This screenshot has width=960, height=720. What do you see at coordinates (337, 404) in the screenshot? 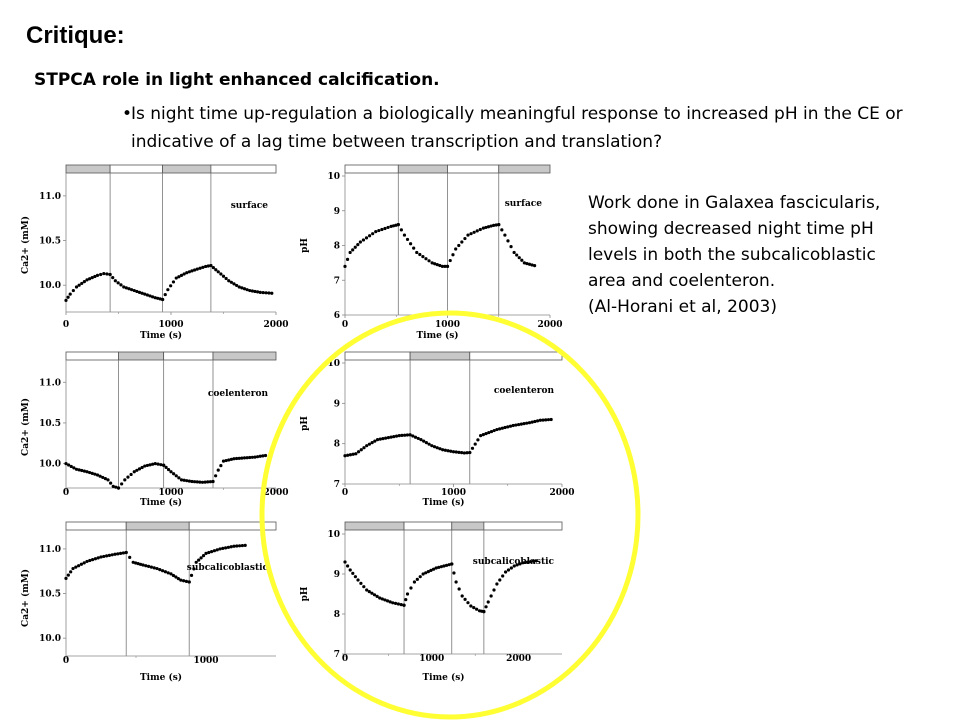
I see `y-tick-label: 9` at bounding box center [337, 404].